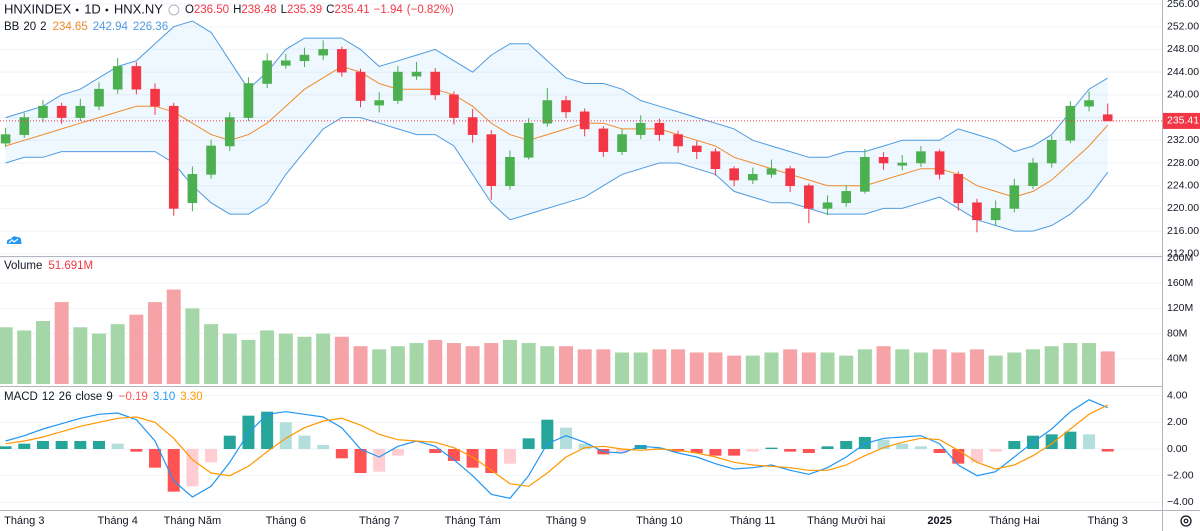 The image size is (1200, 531). I want to click on indicator-param: 9, so click(109, 397).